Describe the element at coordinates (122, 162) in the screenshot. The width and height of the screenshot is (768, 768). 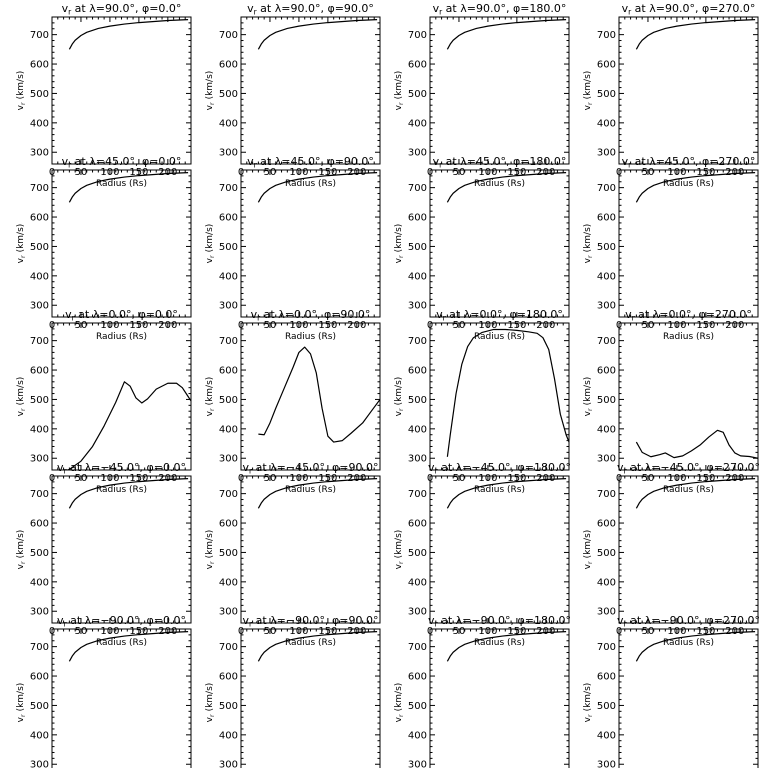
I see `panel-title: vr at λ=45.0°, φ=0.0°` at that location.